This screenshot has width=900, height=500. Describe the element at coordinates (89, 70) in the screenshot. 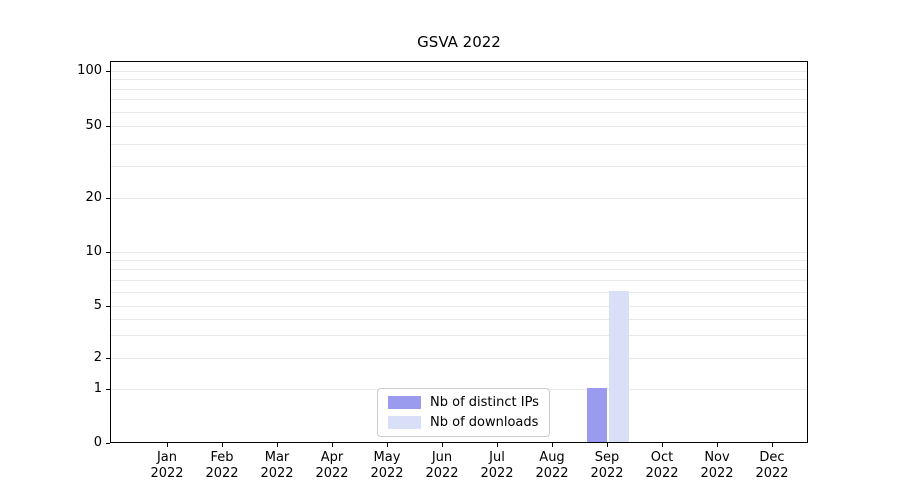

I see `y-tick-label: 100` at that location.